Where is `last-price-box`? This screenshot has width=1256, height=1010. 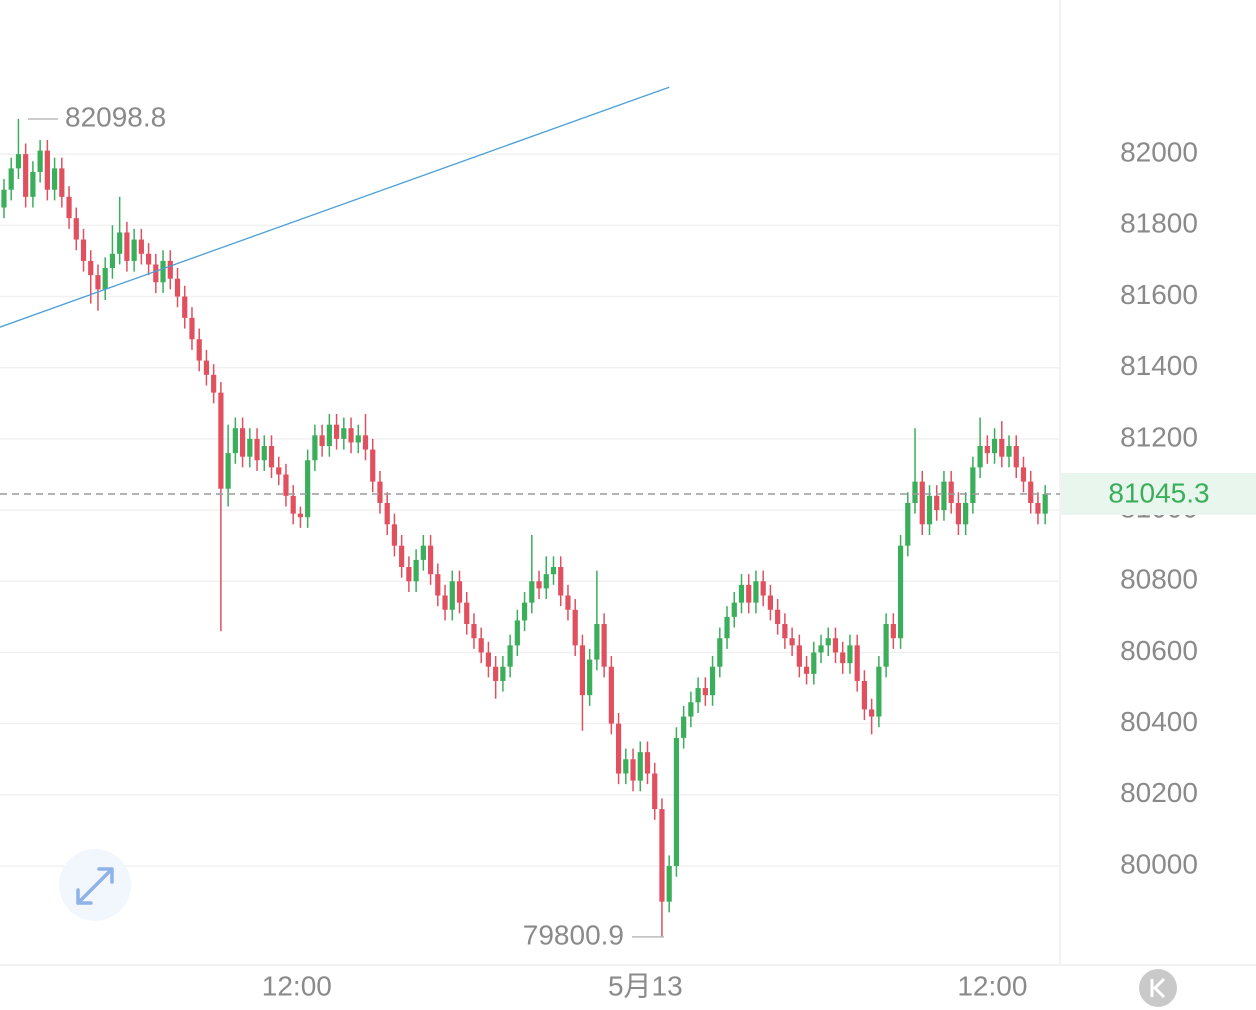 last-price-box is located at coordinates (1158, 493).